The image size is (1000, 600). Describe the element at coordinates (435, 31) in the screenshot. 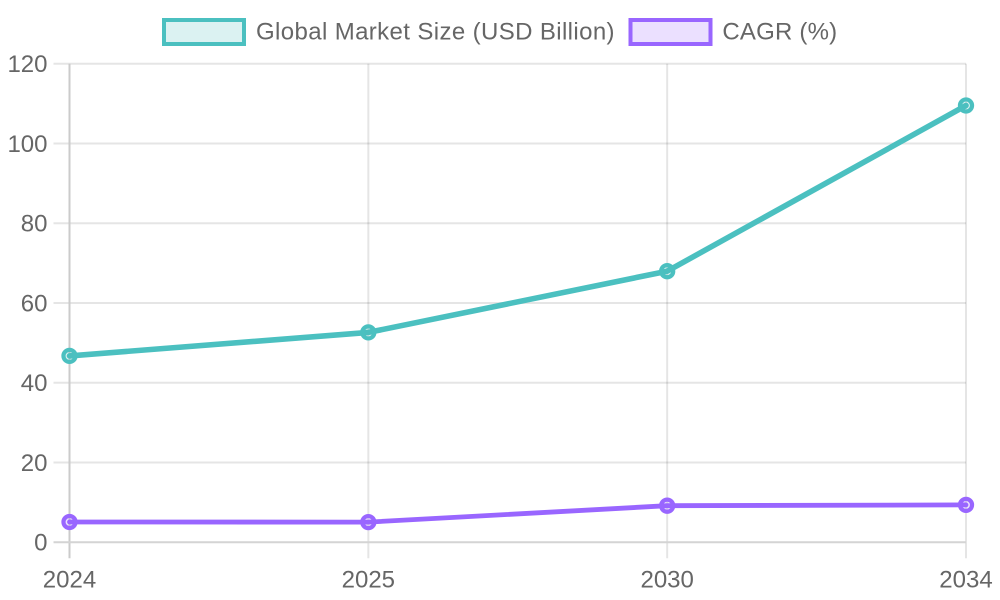

I see `svg-text:Global Market Size (USD Billio: Global Market Size (USD Billion)` at that location.